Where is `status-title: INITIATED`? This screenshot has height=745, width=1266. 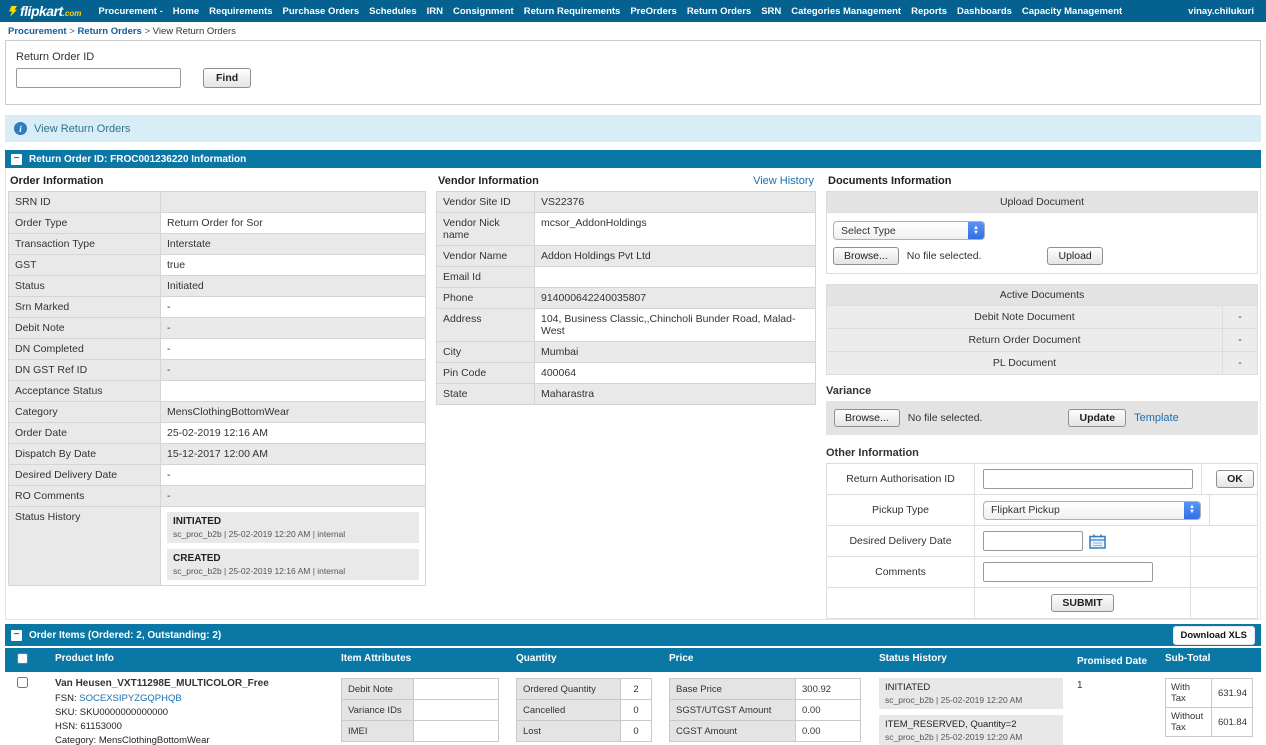
status-title: INITIATED is located at coordinates (197, 521).